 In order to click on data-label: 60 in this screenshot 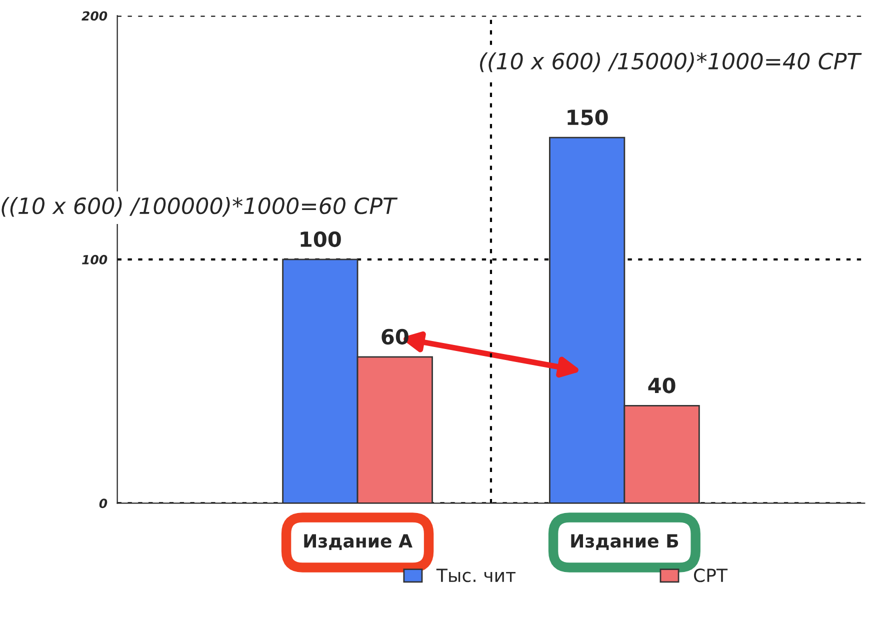, I will do `click(395, 336)`.